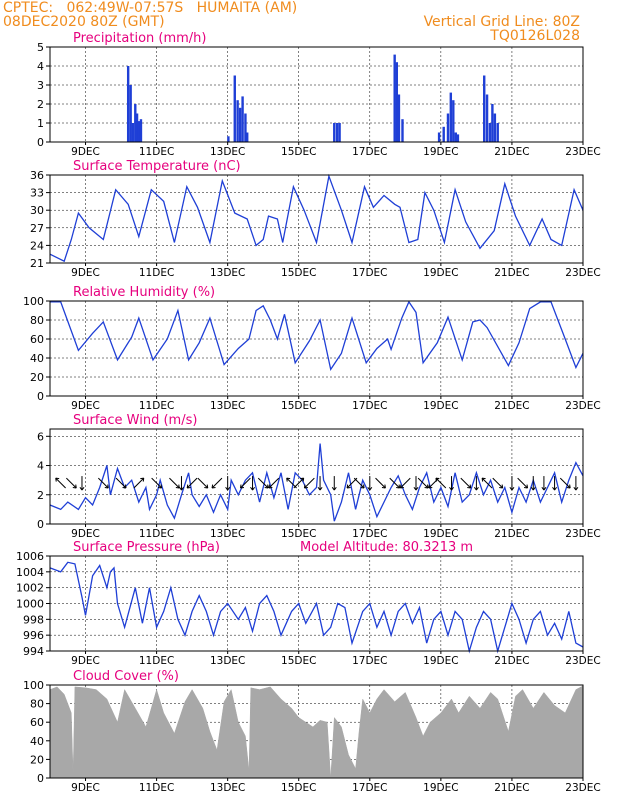 The width and height of the screenshot is (618, 800). I want to click on y-tick-label: 3, so click(40, 85).